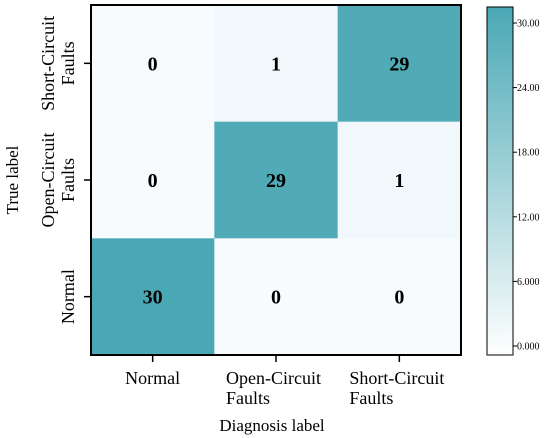  I want to click on y-tick-label: Normal, so click(68, 296).